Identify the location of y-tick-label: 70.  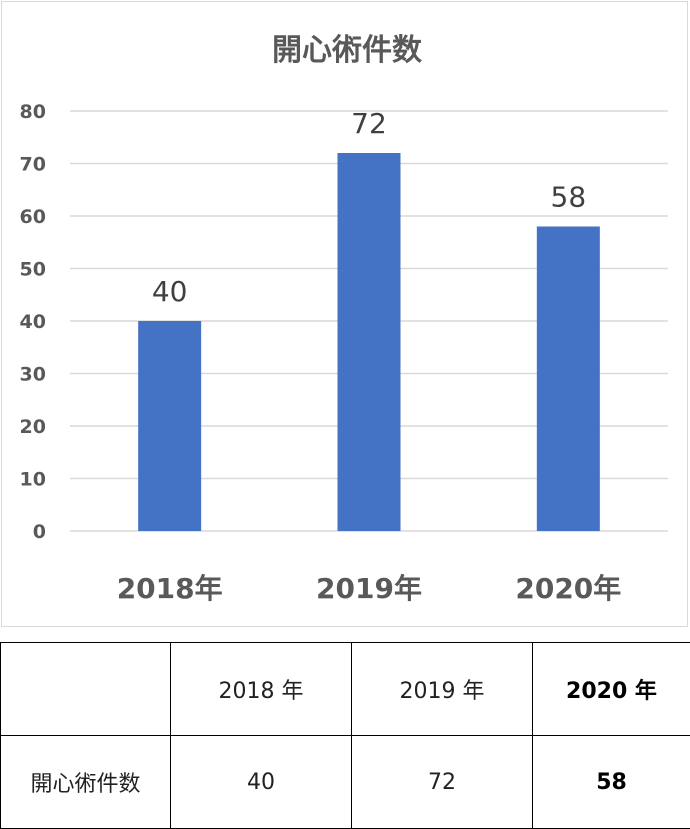
(33, 165).